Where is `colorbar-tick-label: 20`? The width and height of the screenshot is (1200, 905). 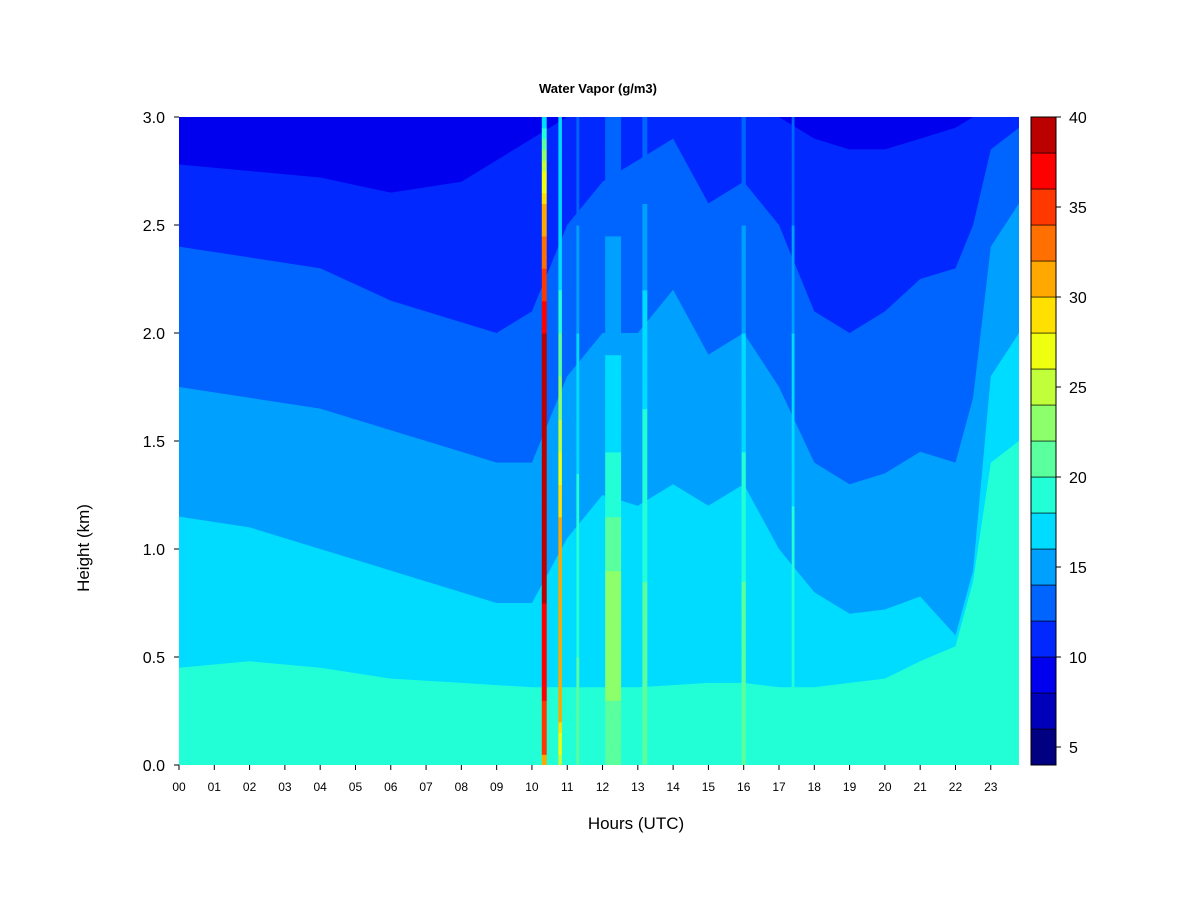
colorbar-tick-label: 20 is located at coordinates (1078, 478).